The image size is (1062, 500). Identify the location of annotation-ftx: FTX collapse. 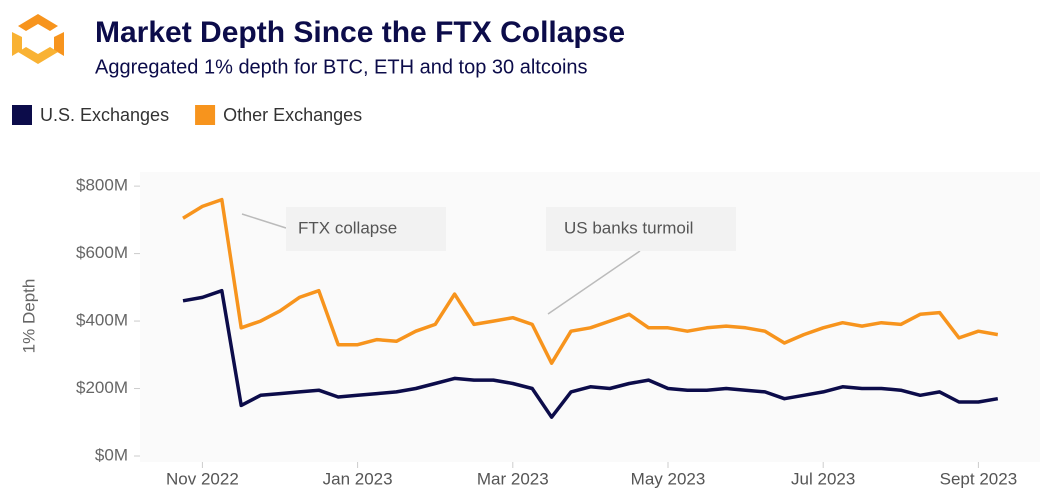
(343, 229).